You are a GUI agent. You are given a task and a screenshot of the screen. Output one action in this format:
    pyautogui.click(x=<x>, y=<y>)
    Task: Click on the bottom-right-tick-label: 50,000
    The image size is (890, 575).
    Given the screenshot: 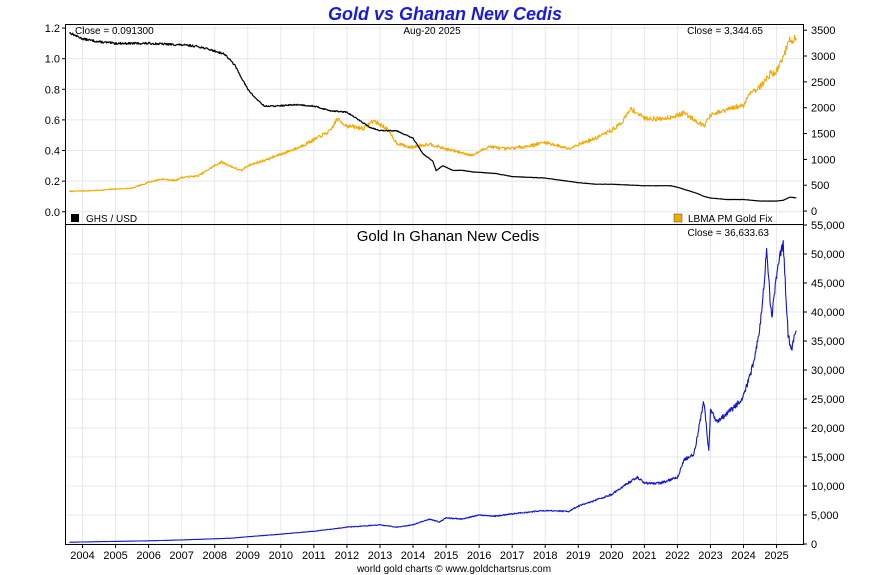 What is the action you would take?
    pyautogui.click(x=828, y=255)
    